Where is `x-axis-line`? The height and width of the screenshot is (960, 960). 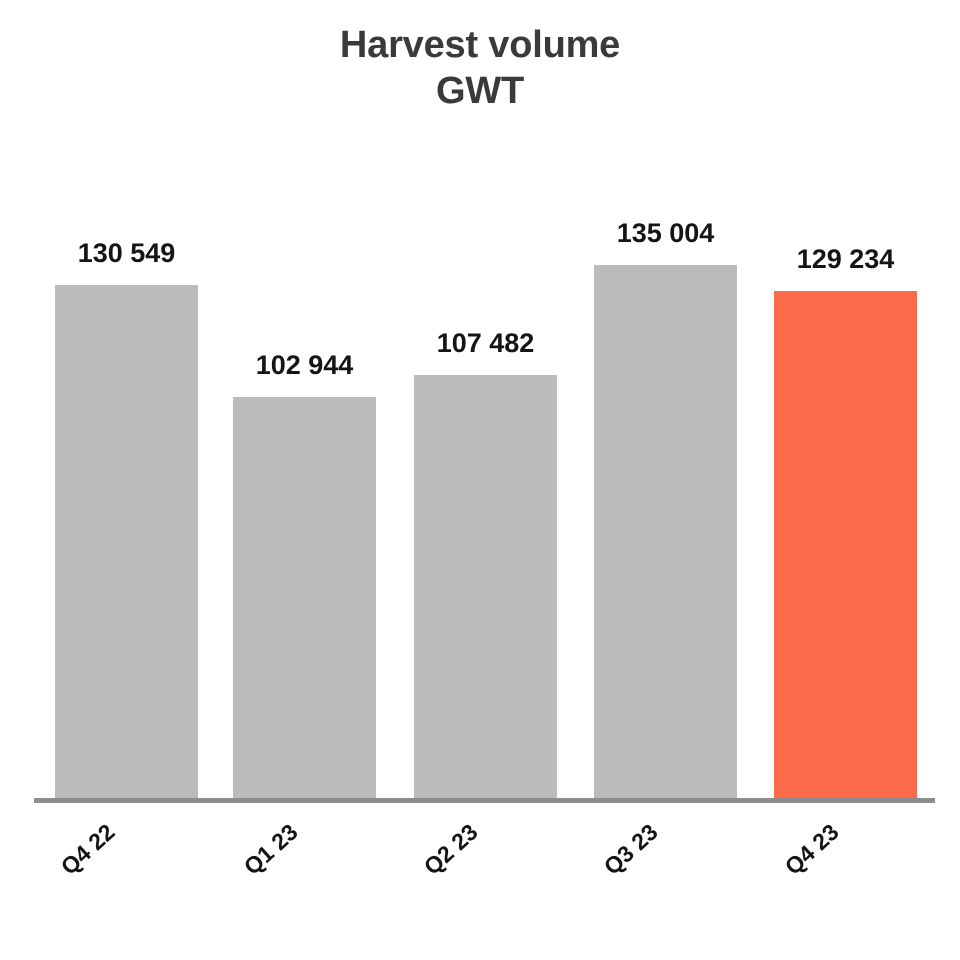 x-axis-line is located at coordinates (484, 800).